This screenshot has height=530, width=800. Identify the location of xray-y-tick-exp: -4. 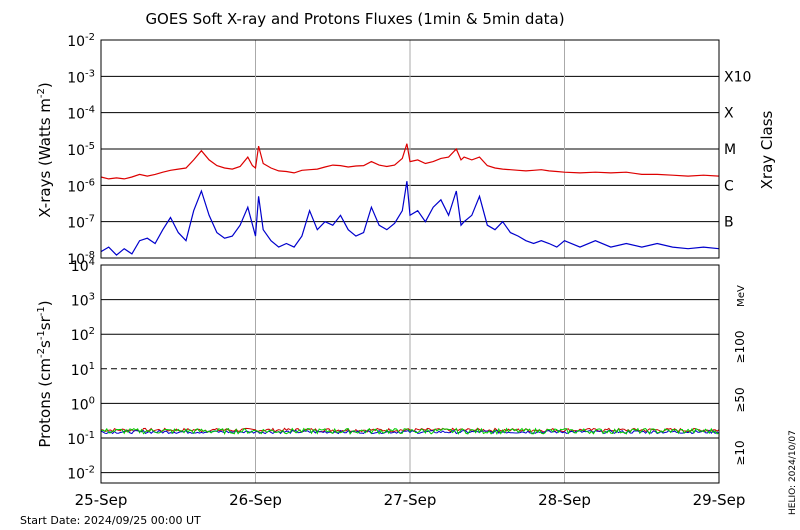
(90, 110).